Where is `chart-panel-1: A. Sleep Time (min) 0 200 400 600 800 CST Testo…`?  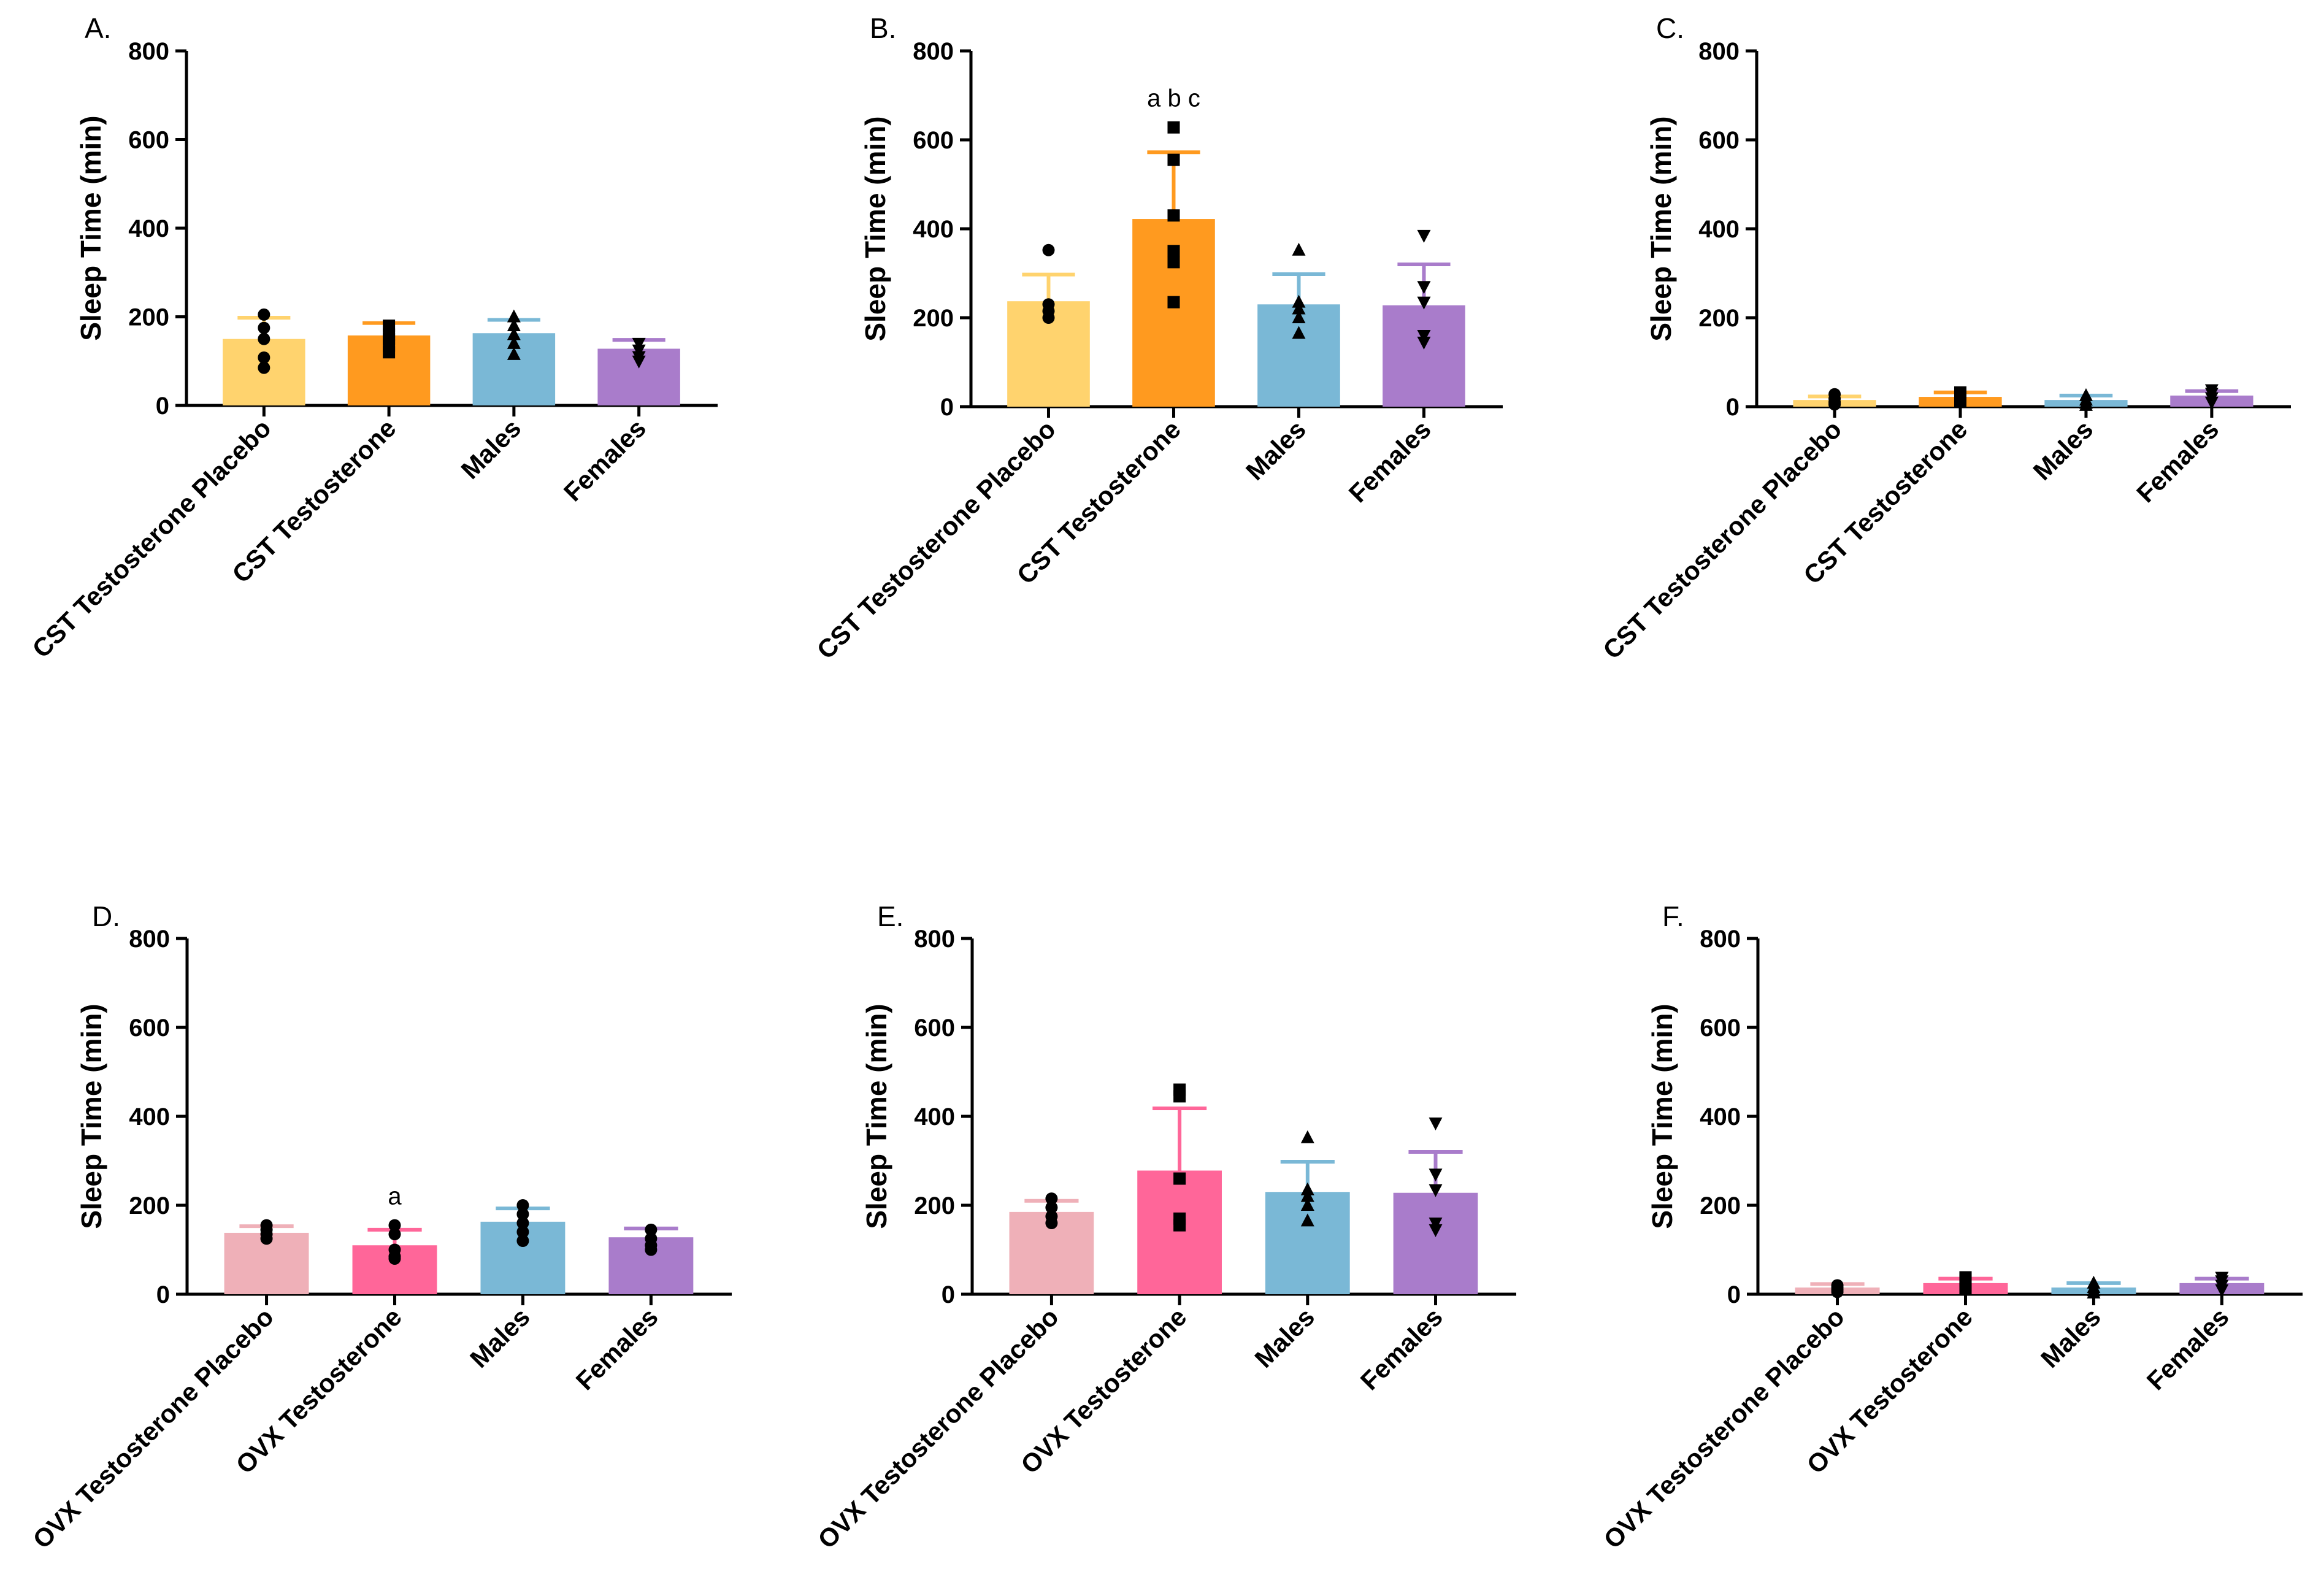
chart-panel-1: A. Sleep Time (min) 0 200 400 600 800 CST Testo… is located at coordinates (372, 337).